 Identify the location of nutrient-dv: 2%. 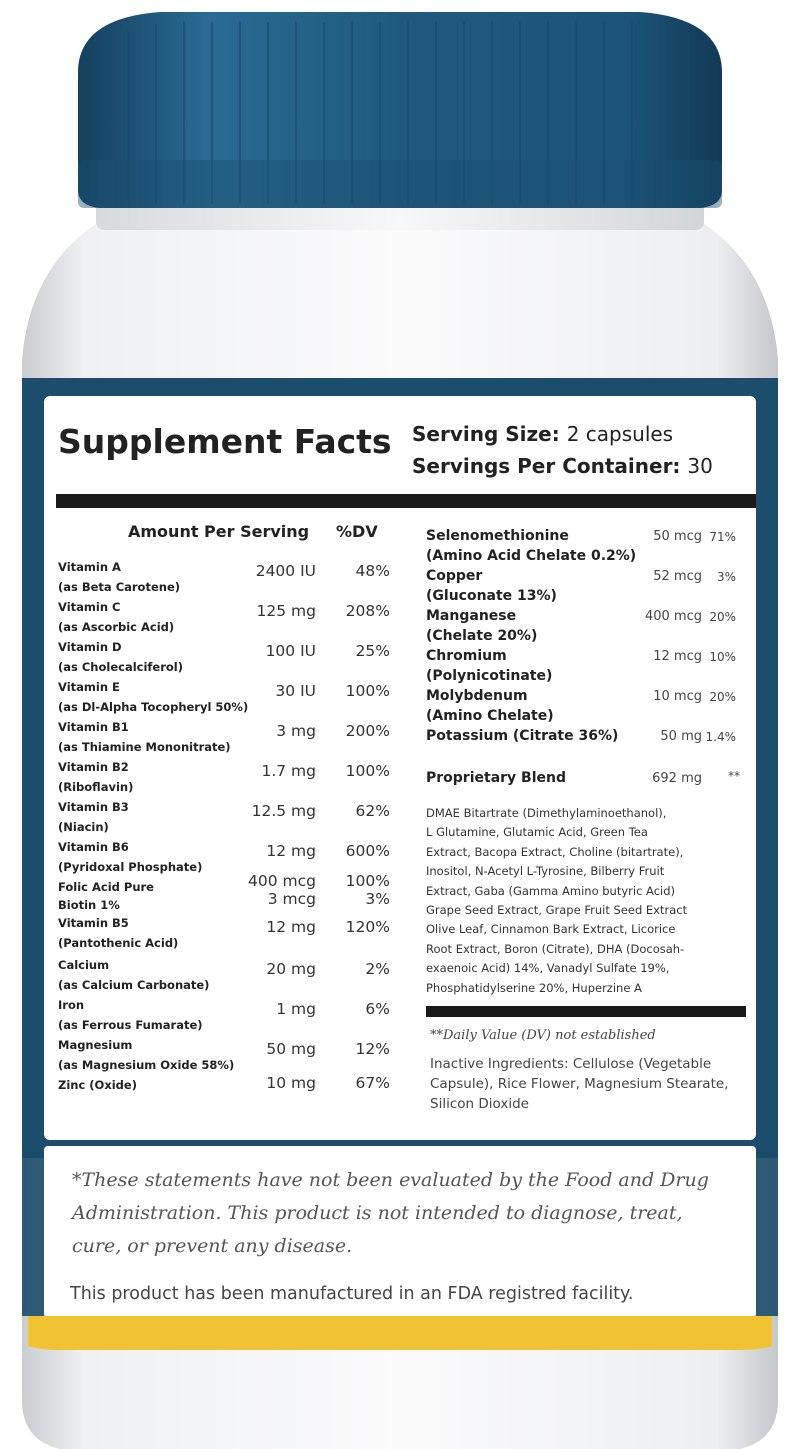
(377, 969).